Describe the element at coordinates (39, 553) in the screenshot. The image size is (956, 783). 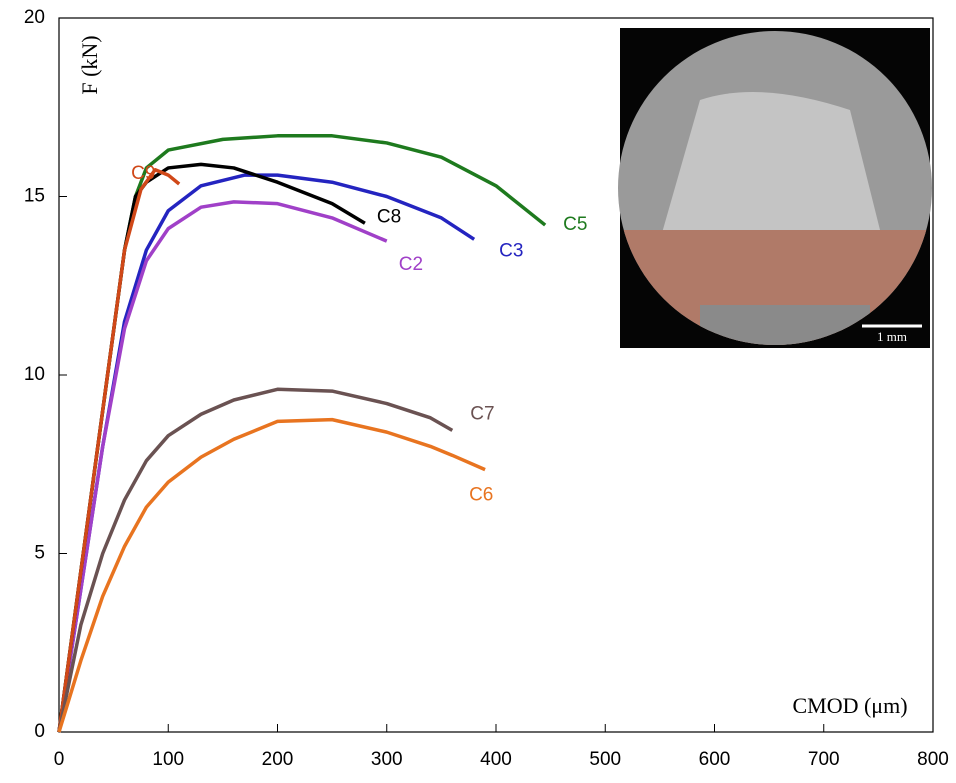
I see `y-tick-label: 5` at that location.